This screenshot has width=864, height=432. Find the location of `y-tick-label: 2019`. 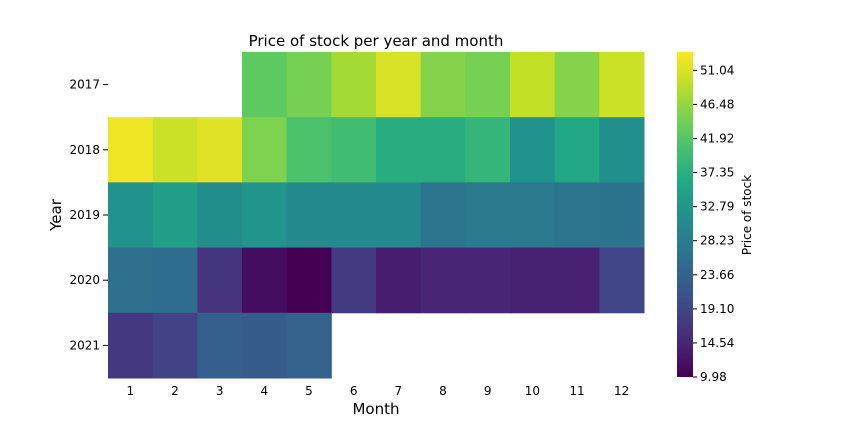

y-tick-label: 2019 is located at coordinates (84, 215).